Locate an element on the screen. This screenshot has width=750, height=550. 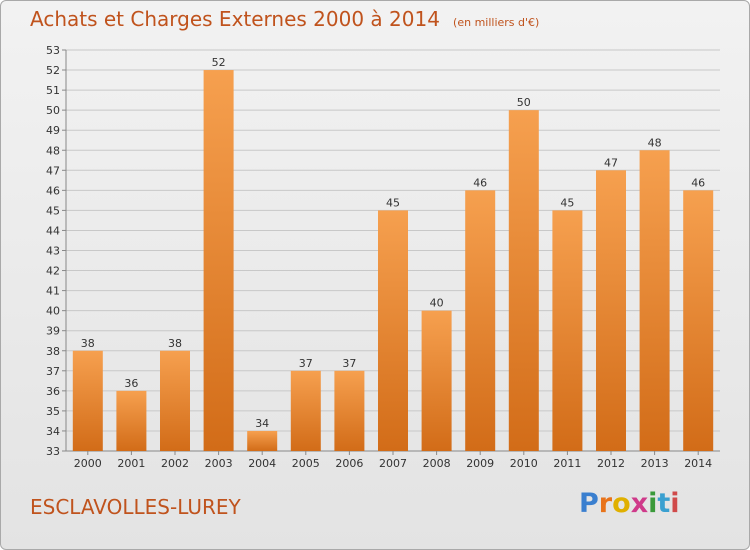
chart-title: Achats et Charges Externes 2000 à 2014 is located at coordinates (235, 19).